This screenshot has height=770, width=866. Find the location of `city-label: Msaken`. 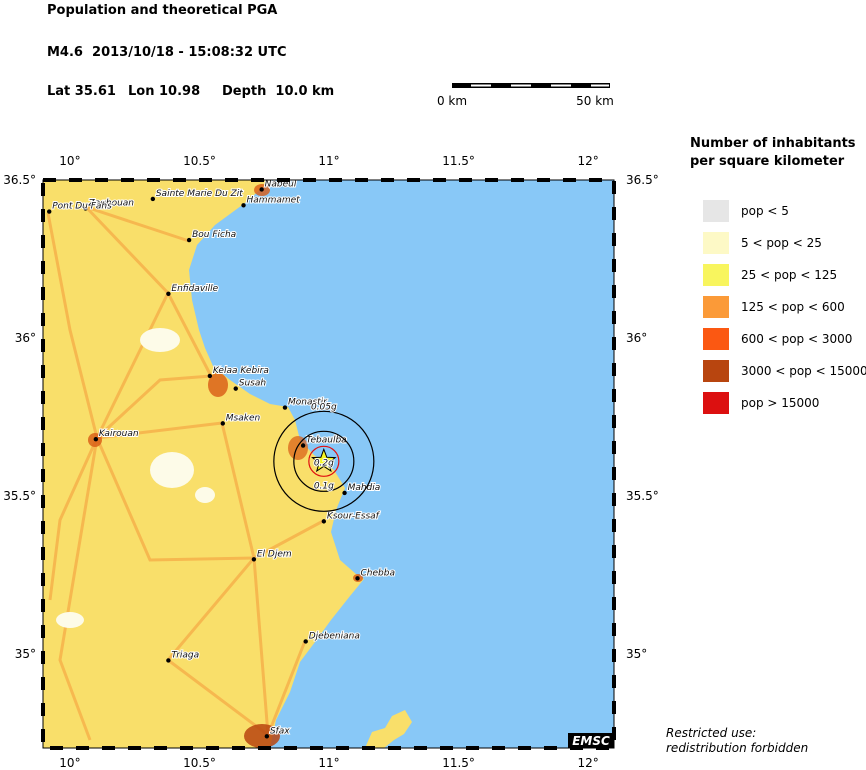

city-label: Msaken is located at coordinates (243, 418).